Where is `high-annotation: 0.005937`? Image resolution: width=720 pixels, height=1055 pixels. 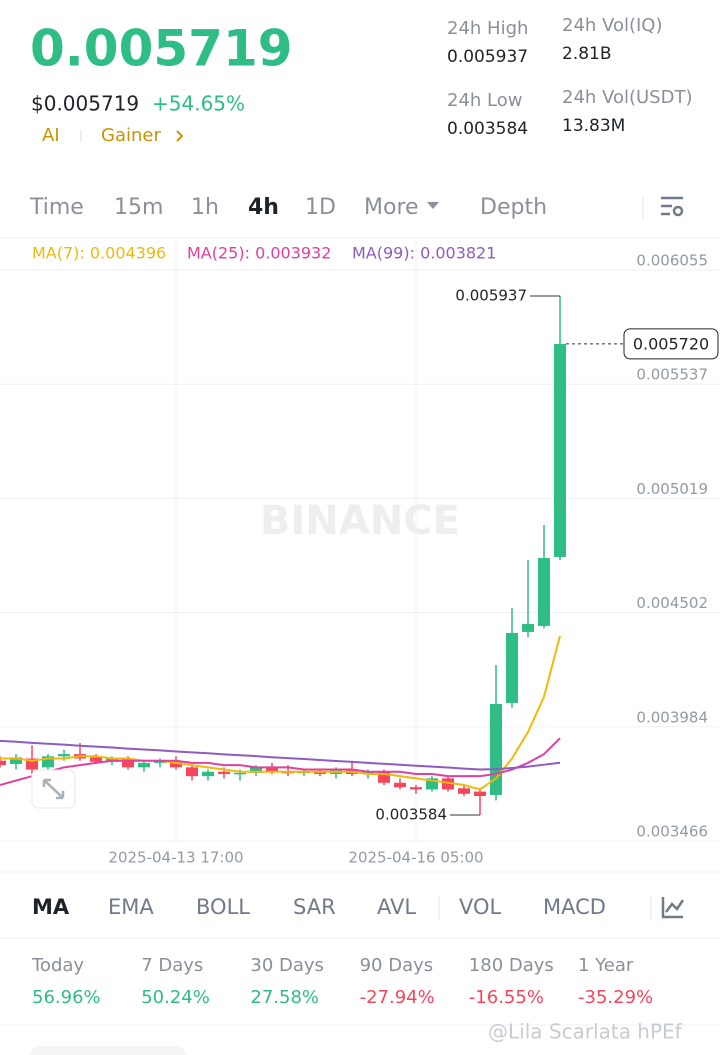
high-annotation: 0.005937 is located at coordinates (491, 296).